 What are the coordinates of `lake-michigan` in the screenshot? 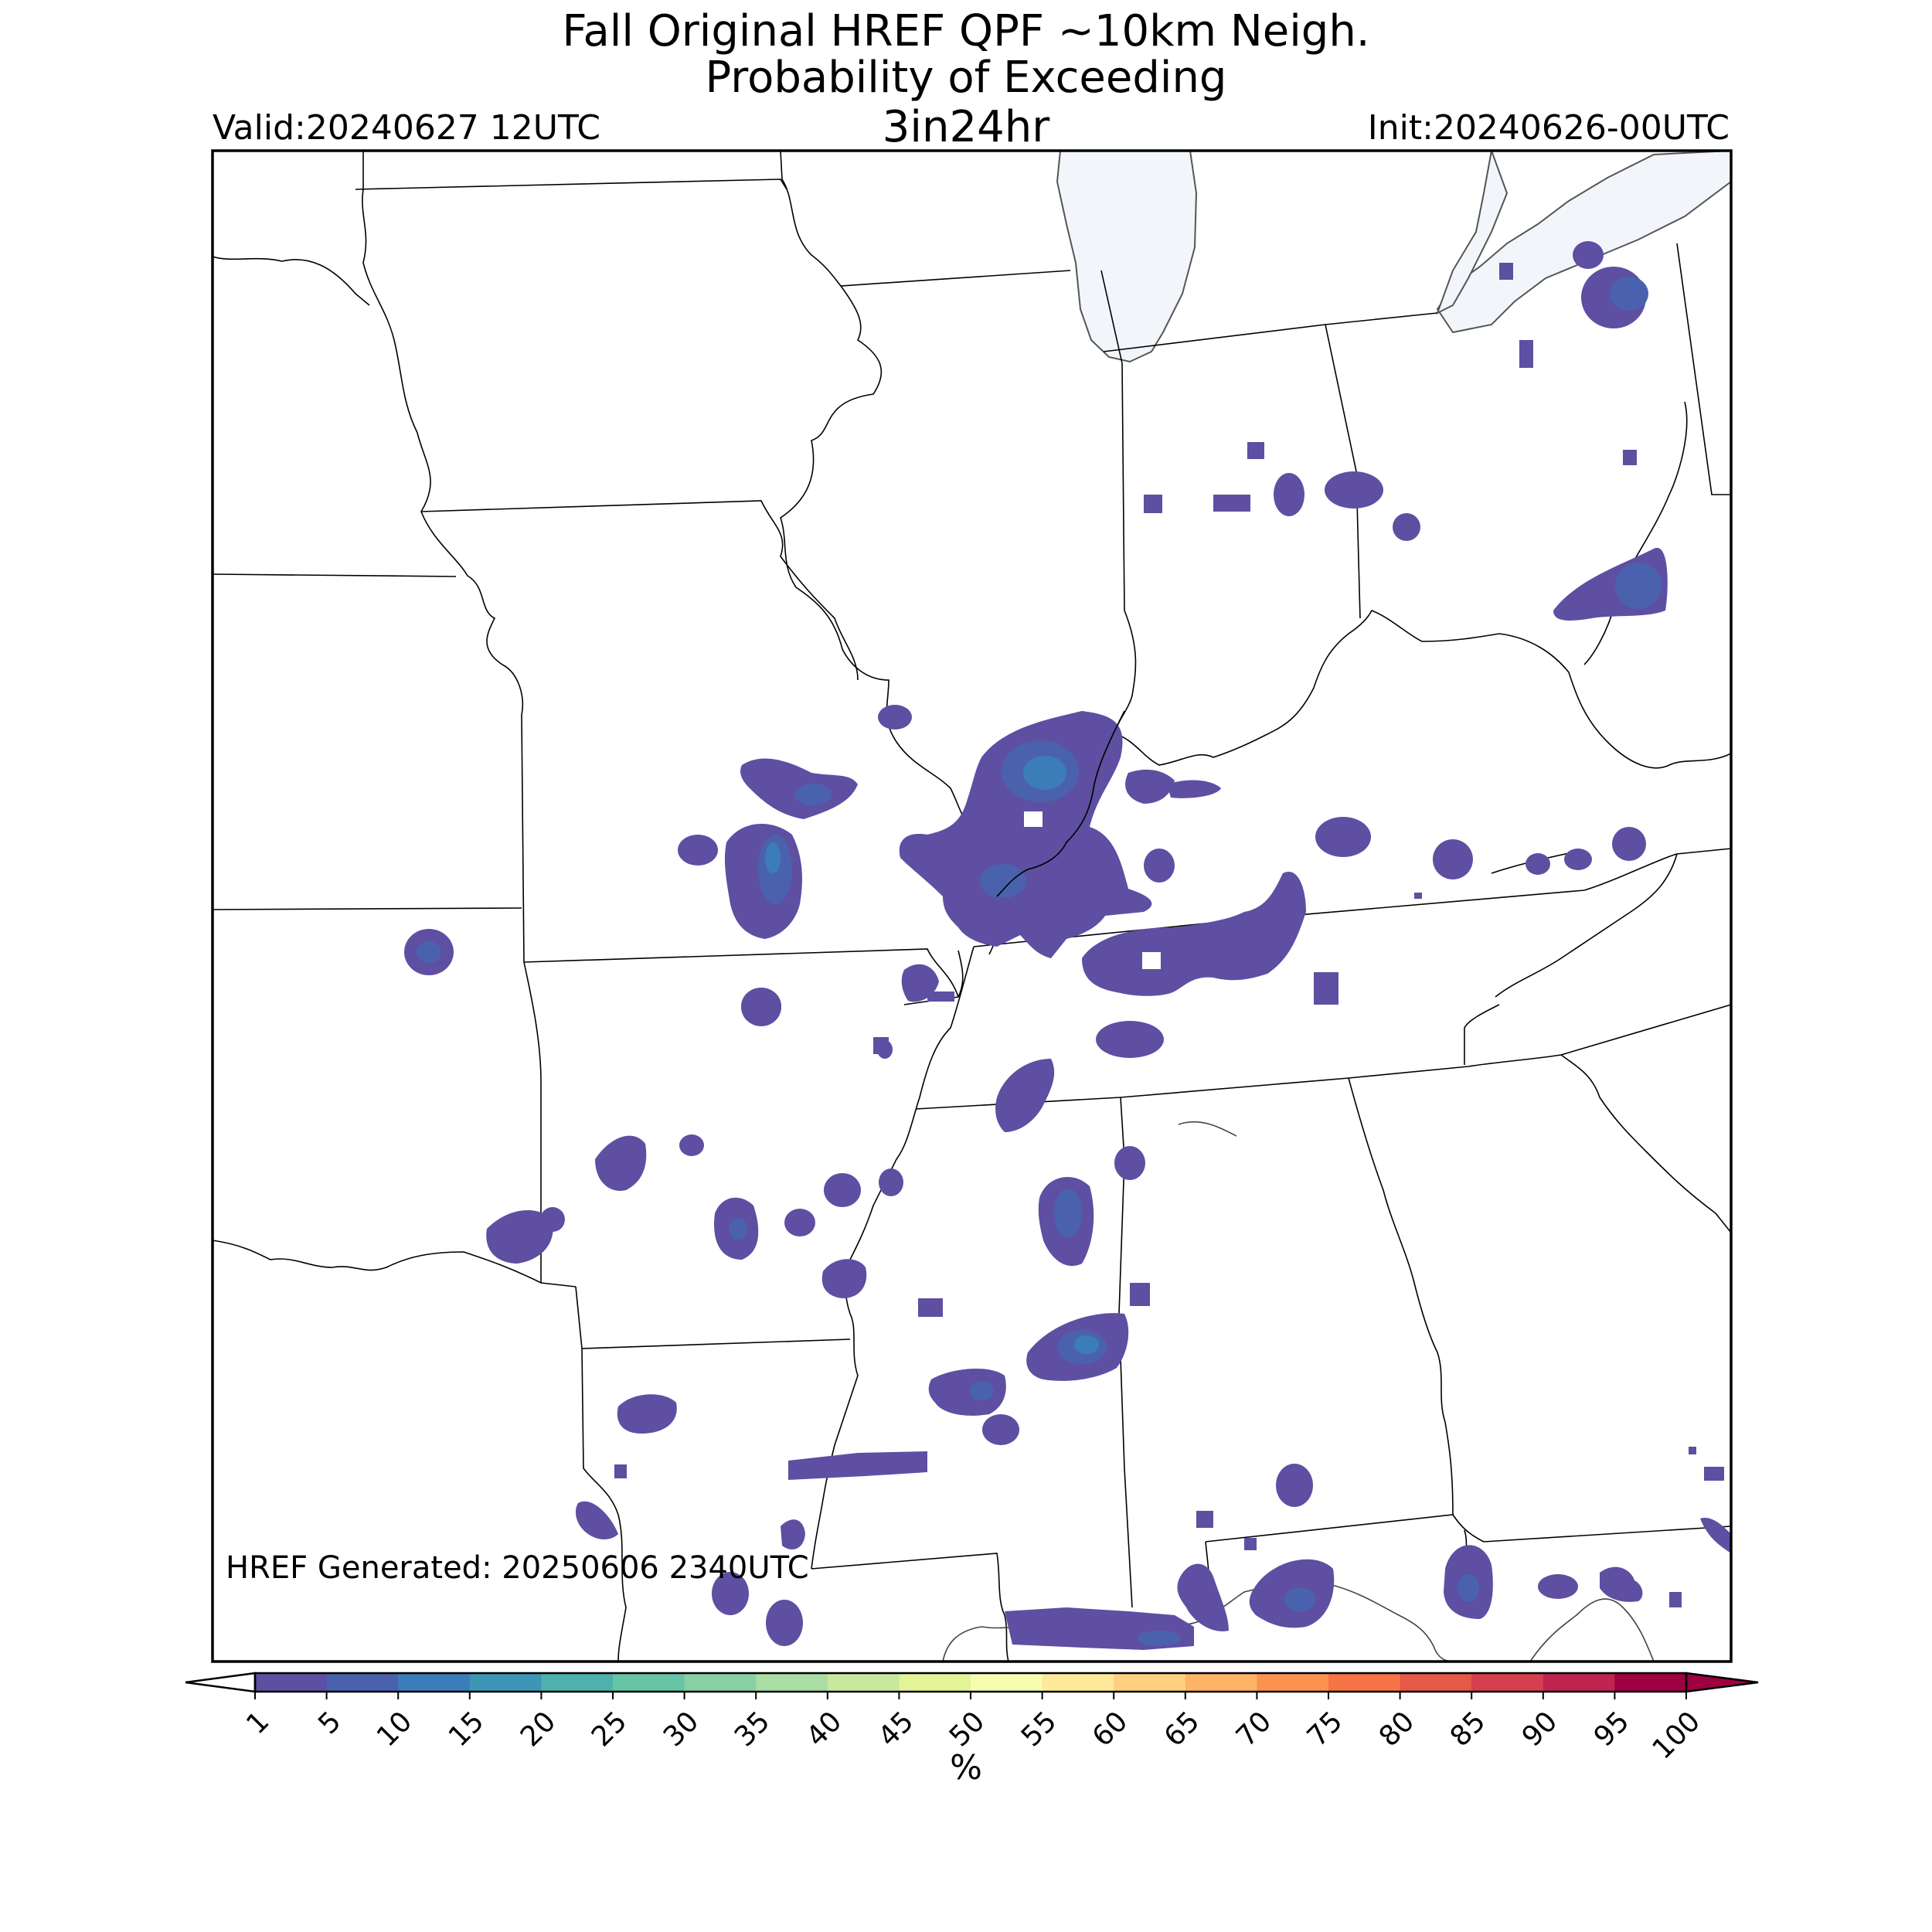 It's located at (1127, 257).